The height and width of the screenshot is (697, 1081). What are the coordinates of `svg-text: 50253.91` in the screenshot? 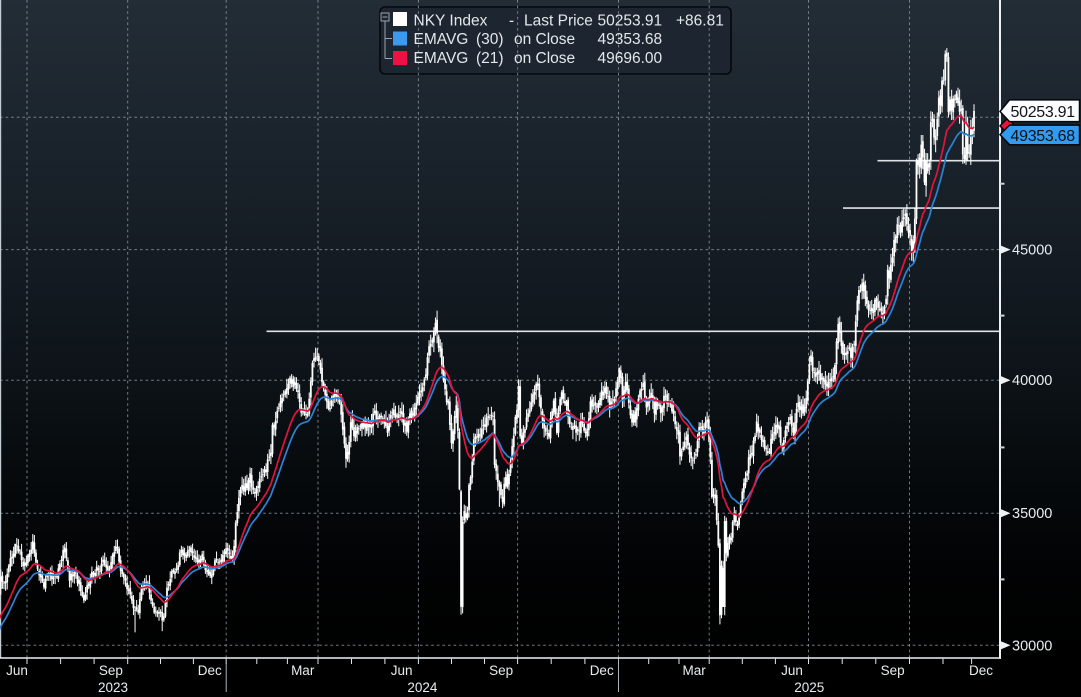 It's located at (1043, 112).